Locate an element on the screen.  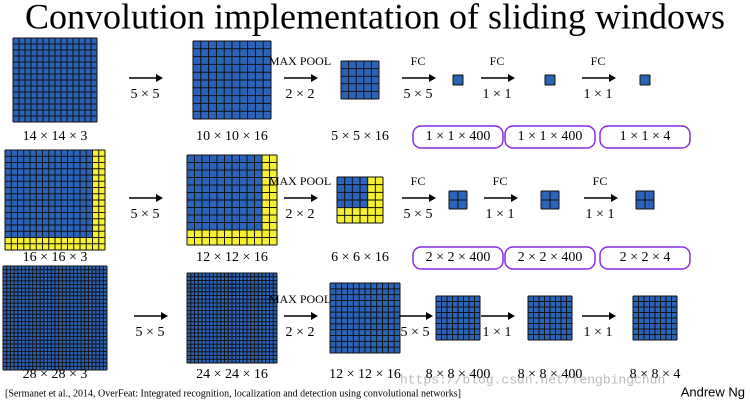
watermark: https://blog.csdn.net/fengbingchun is located at coordinates (532, 379).